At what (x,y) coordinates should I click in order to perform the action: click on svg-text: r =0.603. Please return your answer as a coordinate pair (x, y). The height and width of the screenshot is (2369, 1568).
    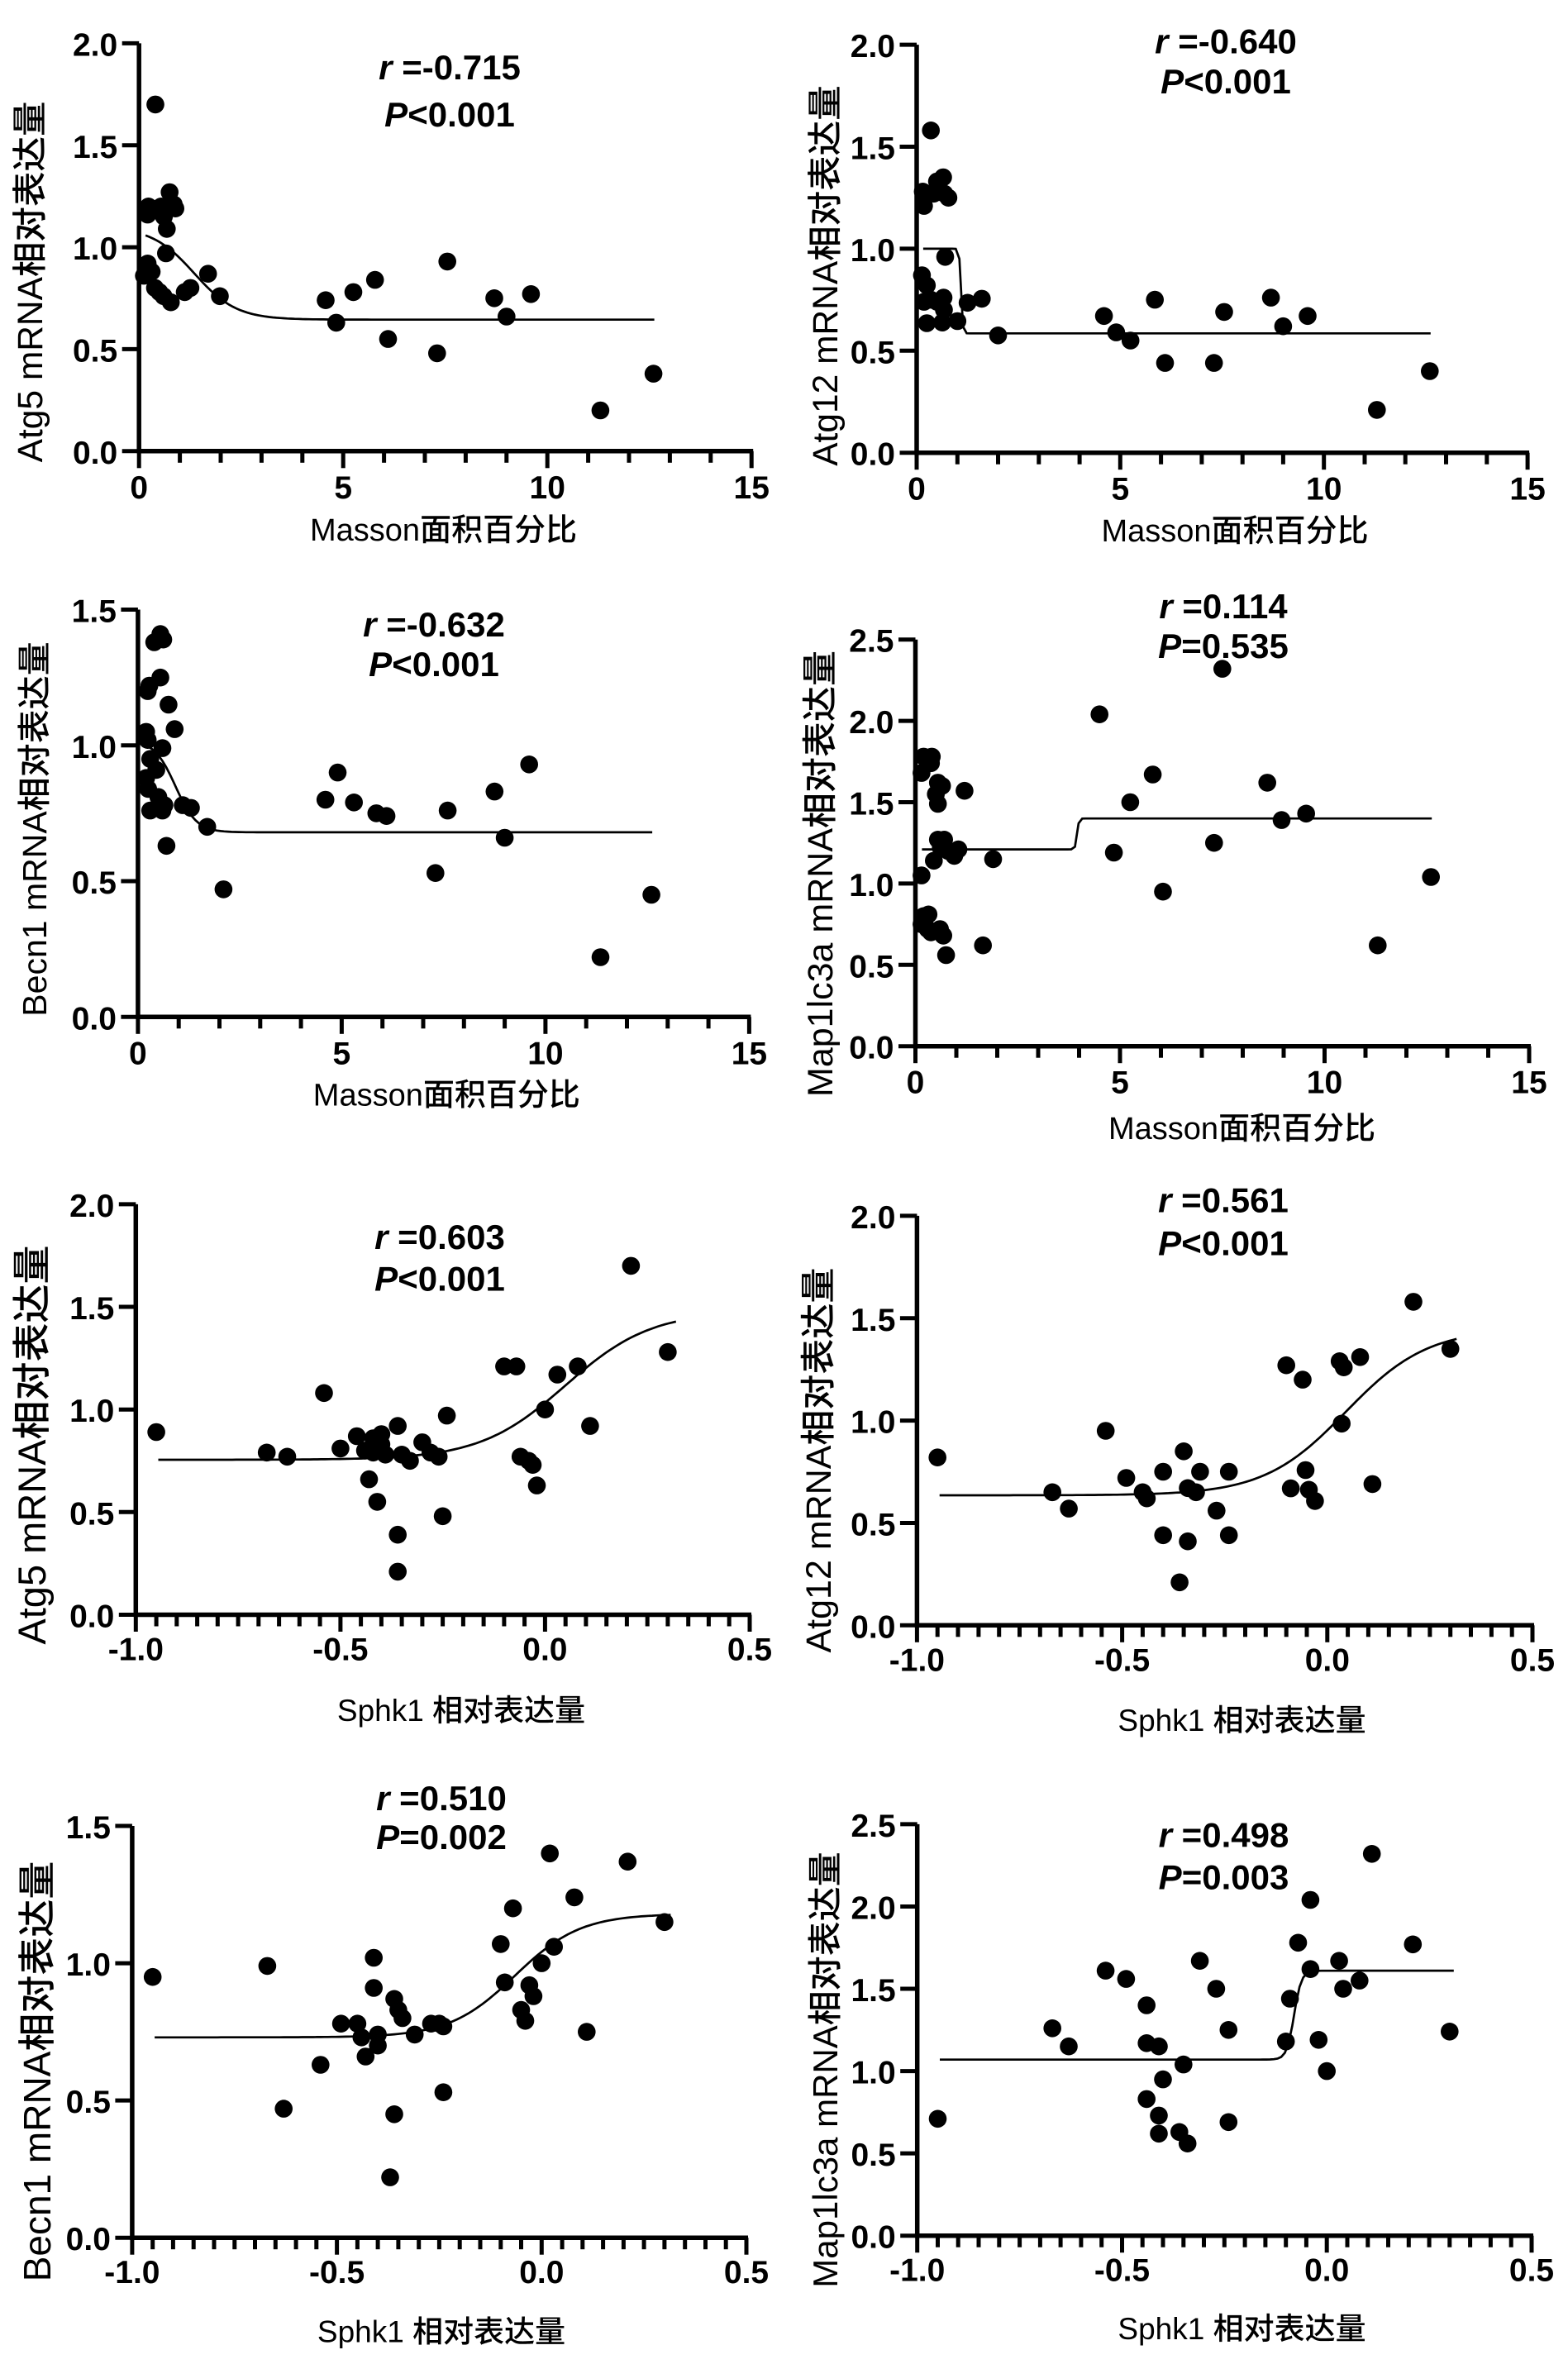
    Looking at the image, I should click on (440, 1237).